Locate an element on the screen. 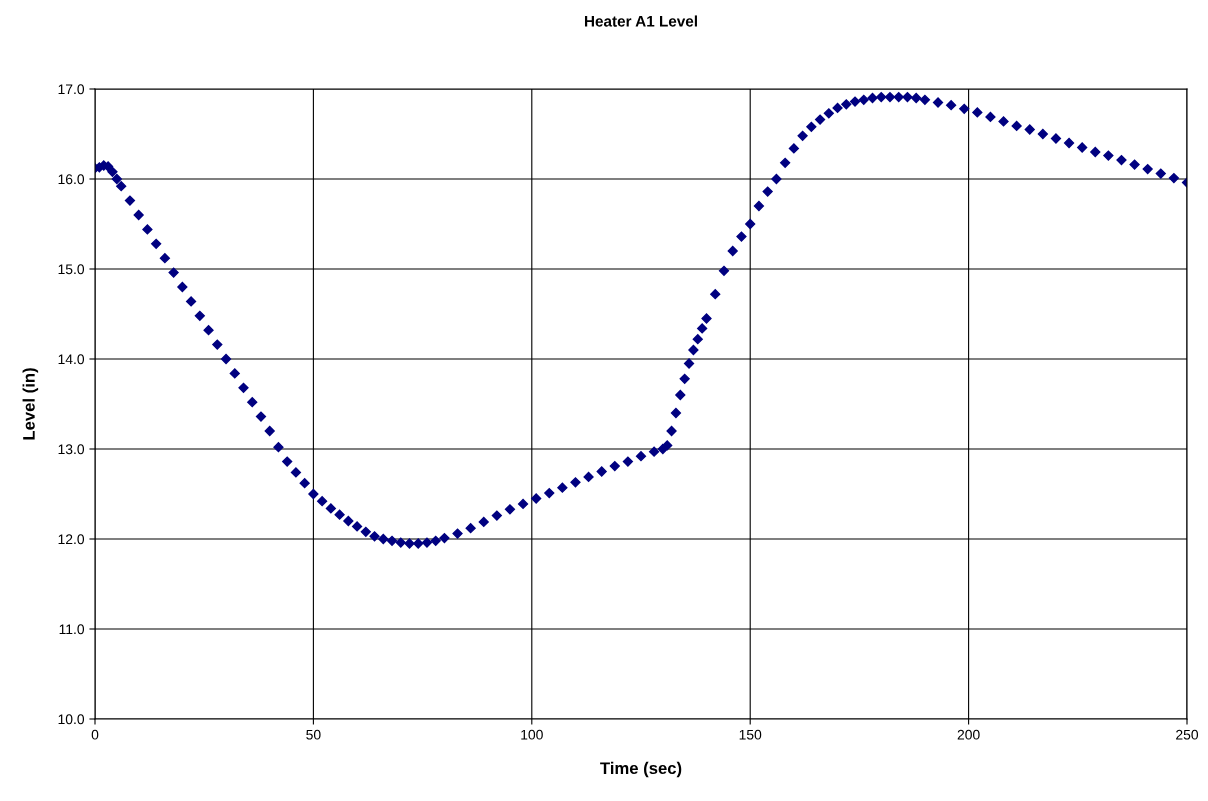 The width and height of the screenshot is (1208, 801). x-tick-label: 150 is located at coordinates (750, 734).